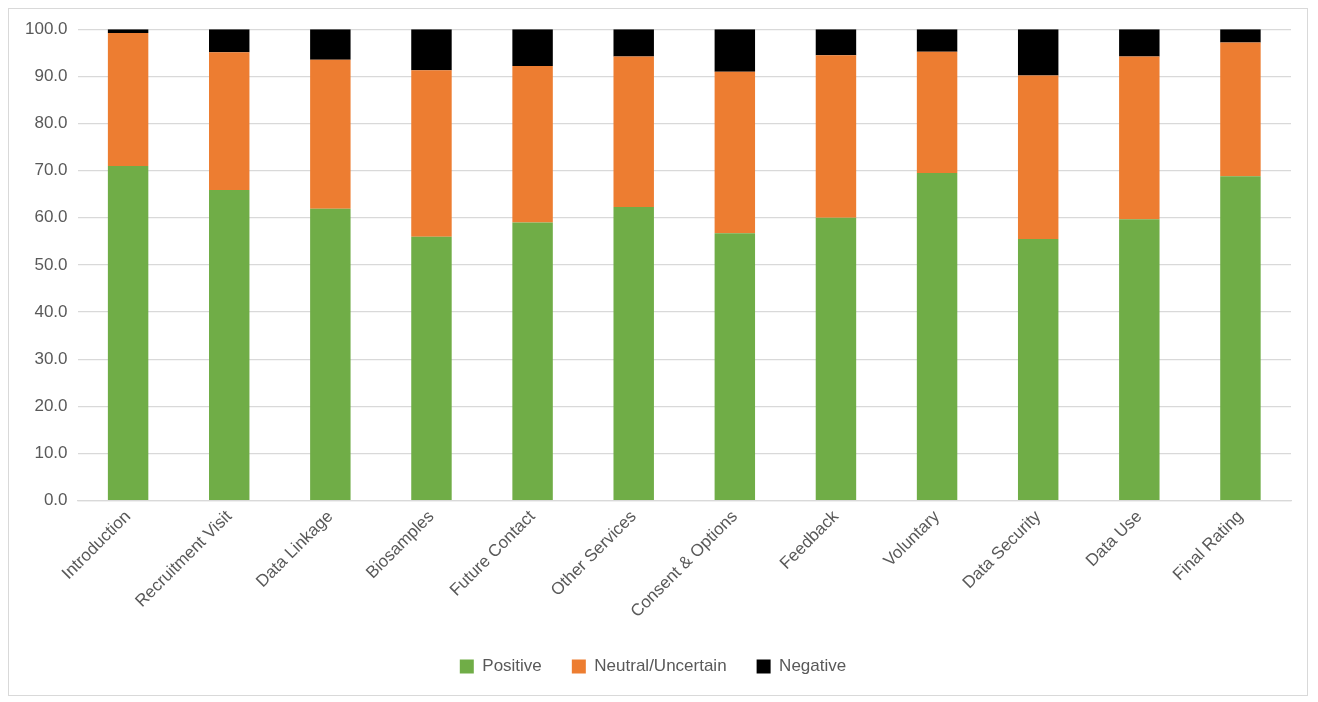 This screenshot has height=702, width=1318. Describe the element at coordinates (512, 666) in the screenshot. I see `legend-label: Positive` at that location.